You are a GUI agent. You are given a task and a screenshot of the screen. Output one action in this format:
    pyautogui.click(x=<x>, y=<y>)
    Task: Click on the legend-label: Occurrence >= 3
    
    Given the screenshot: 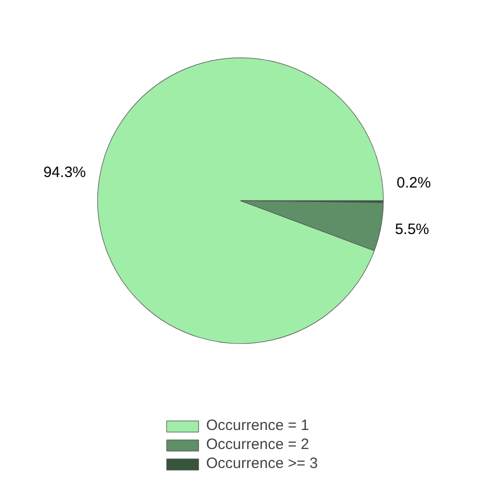 What is the action you would take?
    pyautogui.click(x=262, y=463)
    